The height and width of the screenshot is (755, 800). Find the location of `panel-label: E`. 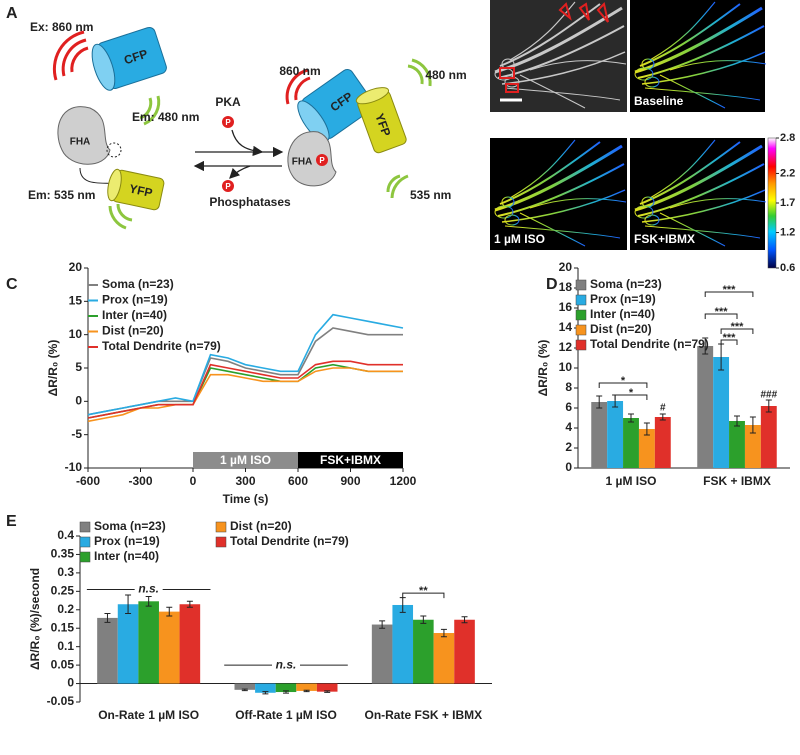

panel-label: E is located at coordinates (11, 521).